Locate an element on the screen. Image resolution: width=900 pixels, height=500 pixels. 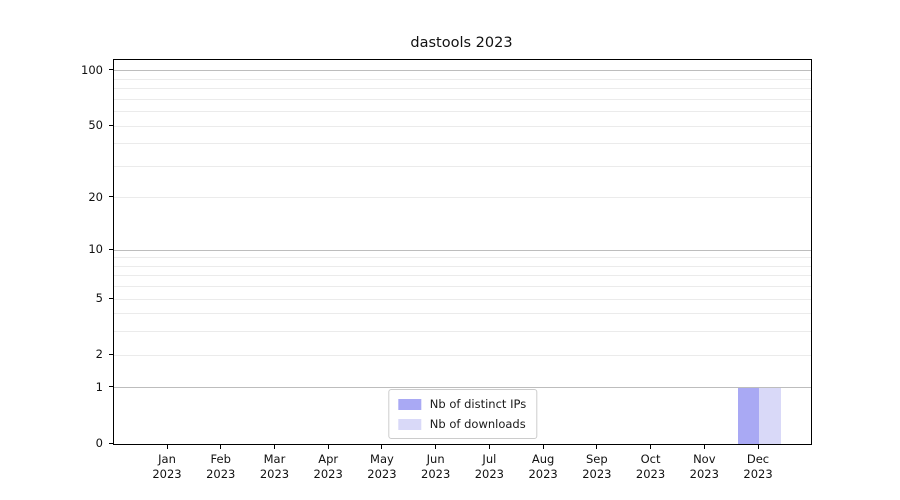
x-tick-label-oct-2023: Oct 2023 is located at coordinates (651, 466).